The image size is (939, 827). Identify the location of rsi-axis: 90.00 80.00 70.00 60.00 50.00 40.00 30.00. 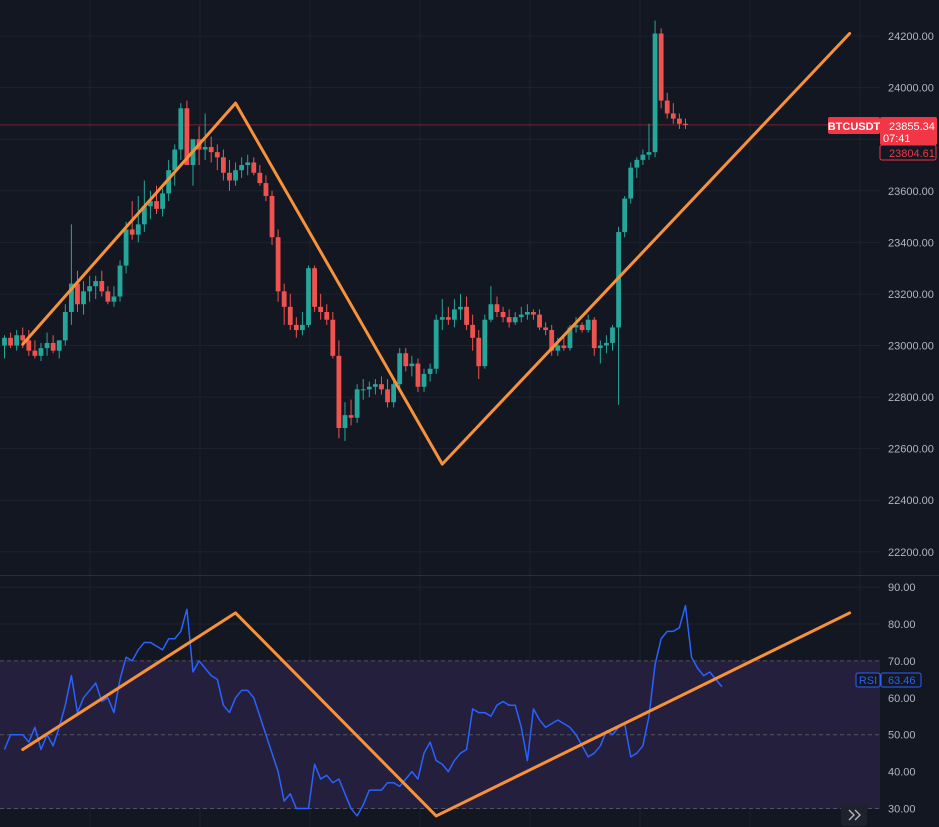
(902, 698).